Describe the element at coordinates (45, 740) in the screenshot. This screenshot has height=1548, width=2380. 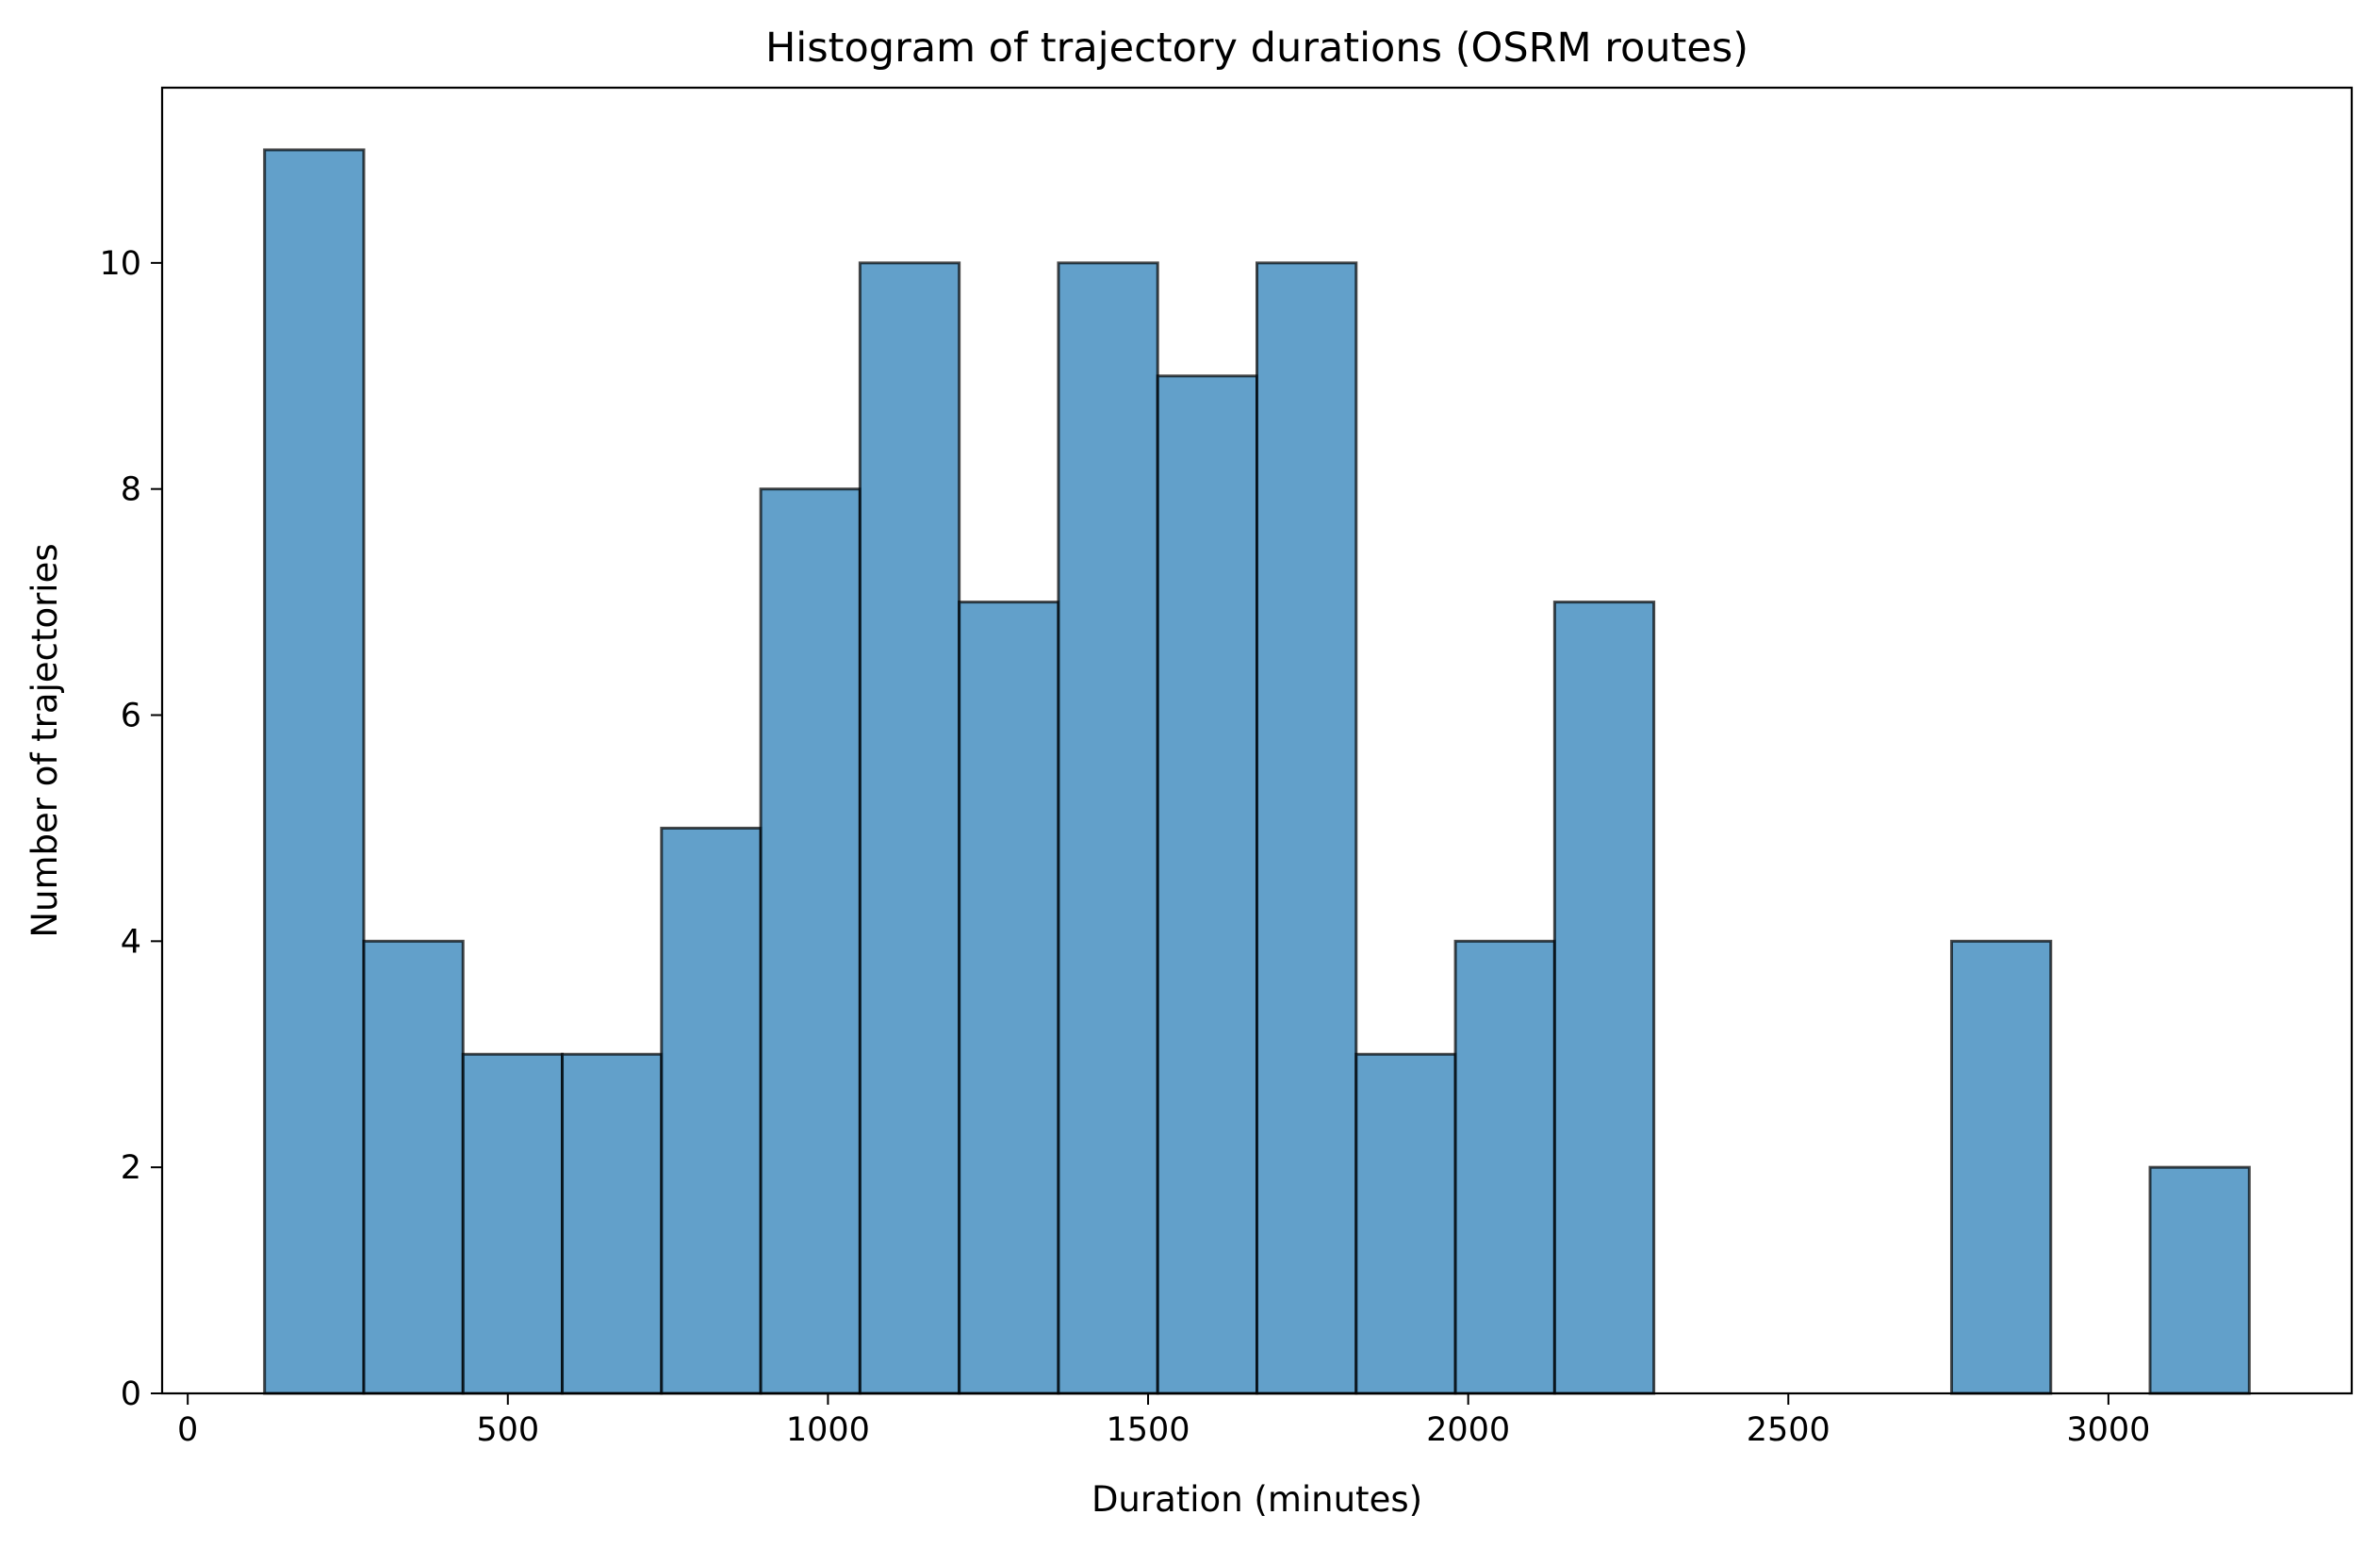
I see `y-axis-label: Number of trajectories` at that location.